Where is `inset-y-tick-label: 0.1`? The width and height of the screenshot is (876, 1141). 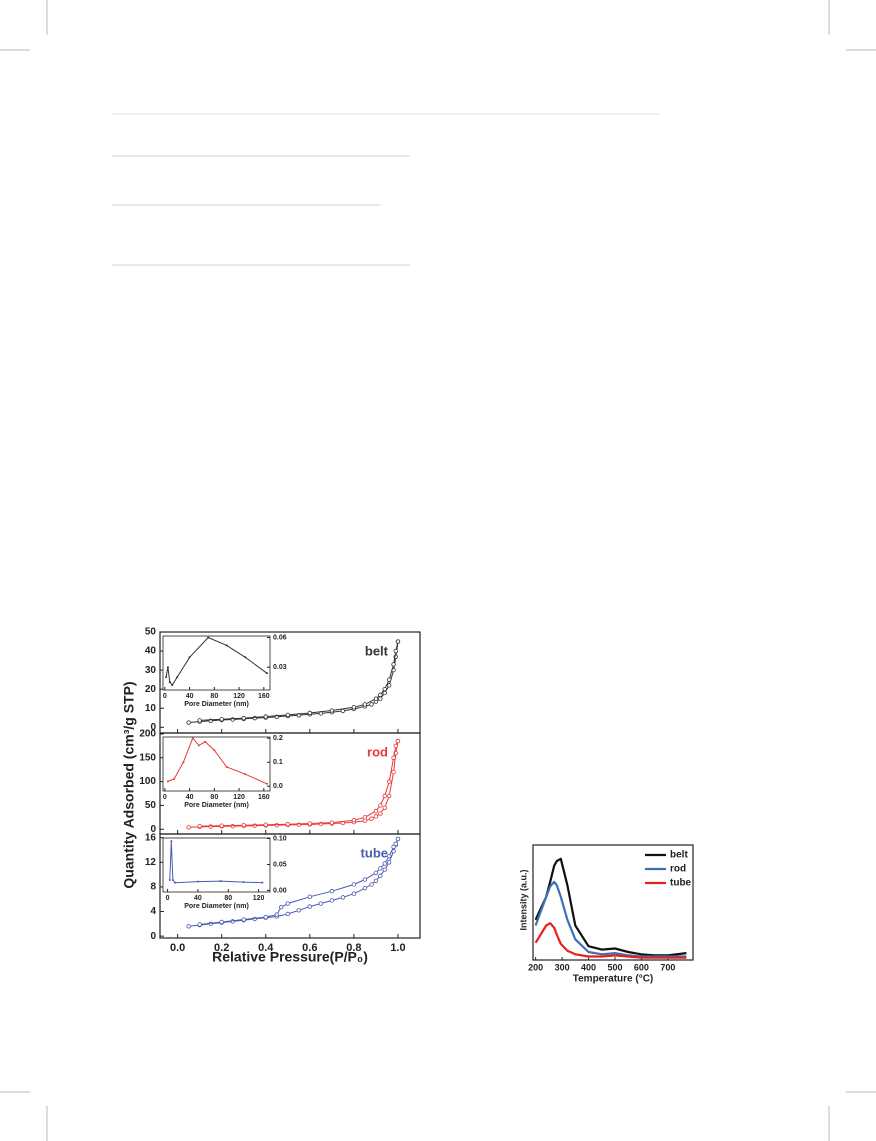
inset-y-tick-label: 0.1 is located at coordinates (278, 762).